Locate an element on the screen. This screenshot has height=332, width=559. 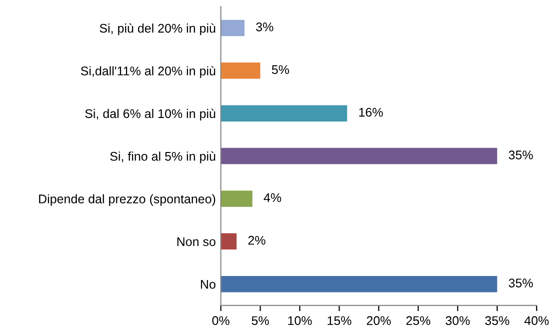
data-label: 5% is located at coordinates (281, 69).